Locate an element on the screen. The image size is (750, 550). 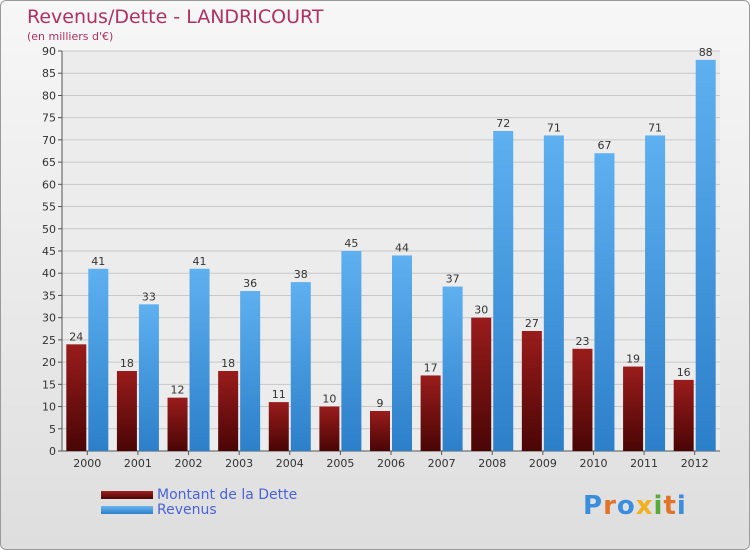
x-tick-label: 2004 is located at coordinates (290, 463).